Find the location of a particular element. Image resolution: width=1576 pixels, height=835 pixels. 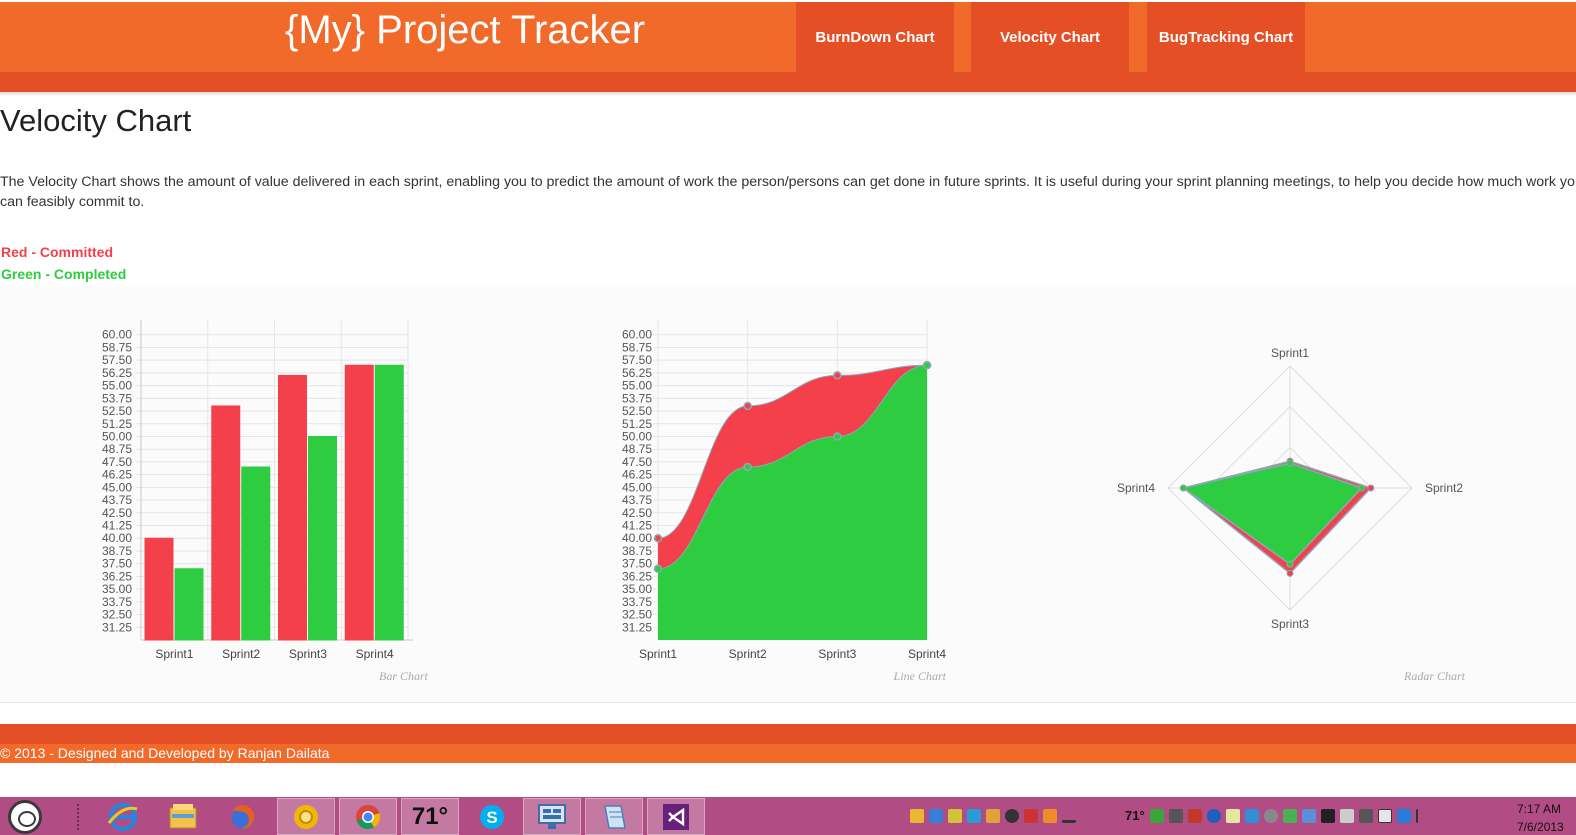

bar-x-tick-label: Sprint3 is located at coordinates (308, 654).